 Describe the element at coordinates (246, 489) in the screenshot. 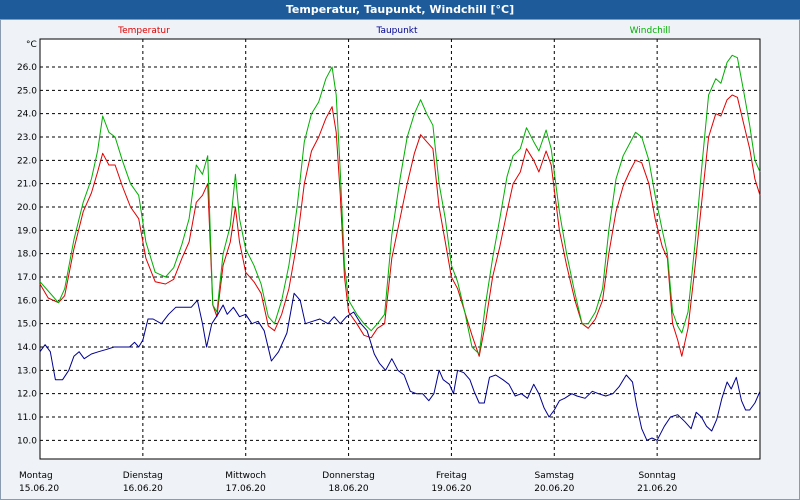

I see `x-tick-date-label: 17.06.20` at that location.